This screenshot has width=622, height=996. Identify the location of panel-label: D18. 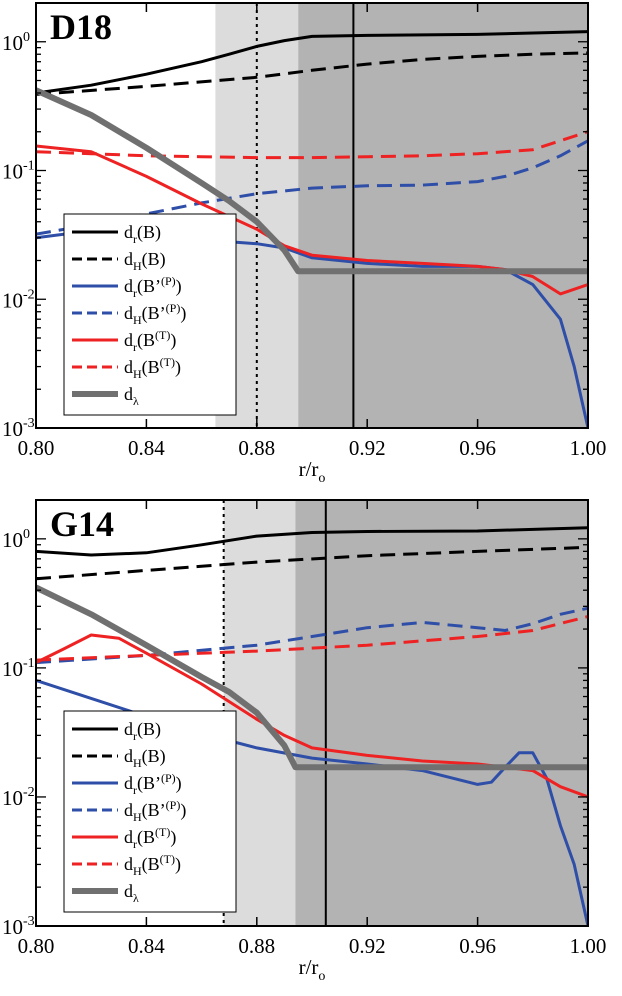
(81, 27).